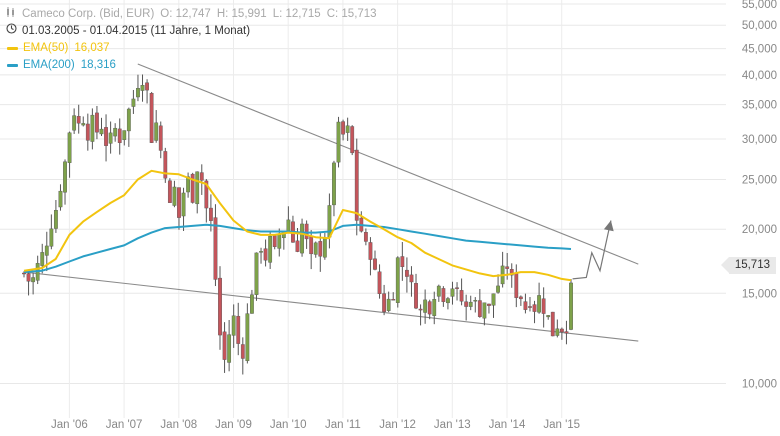 The width and height of the screenshot is (780, 436). Describe the element at coordinates (759, 385) in the screenshot. I see `y-tick-label: 10,000` at that location.